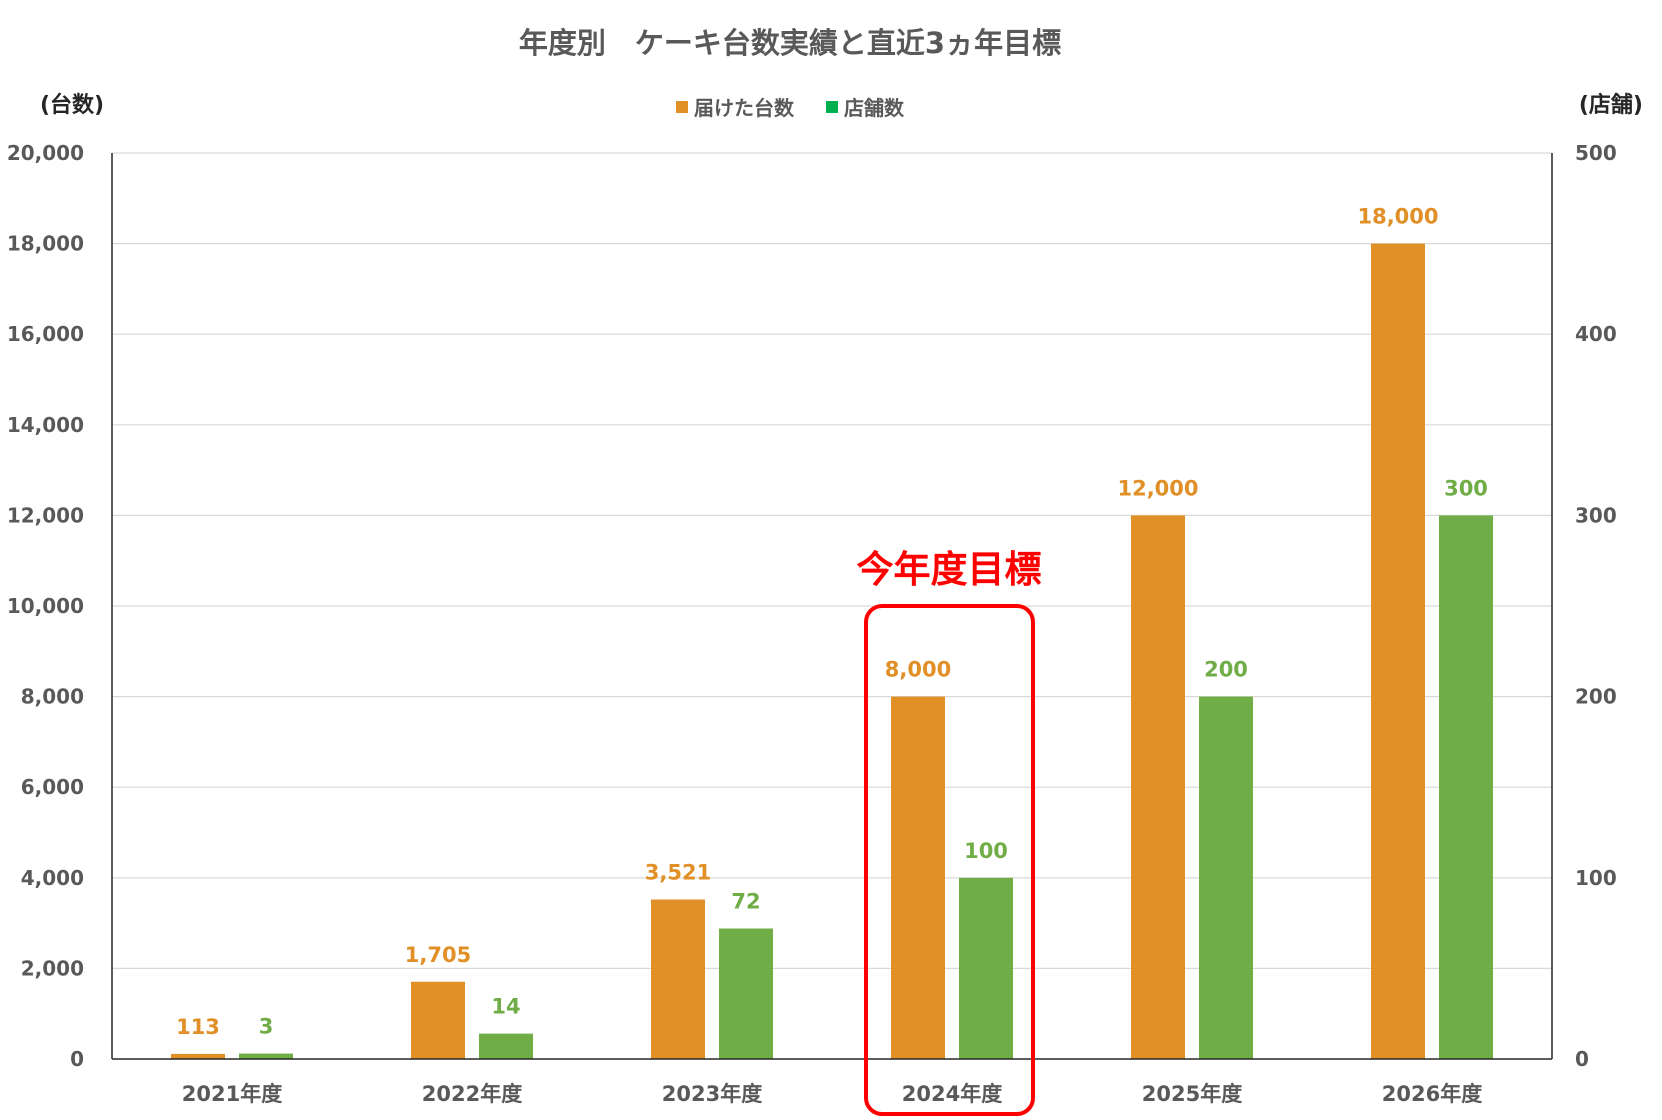 This screenshot has height=1120, width=1662. I want to click on left-tick-label: 20,000, so click(45, 153).